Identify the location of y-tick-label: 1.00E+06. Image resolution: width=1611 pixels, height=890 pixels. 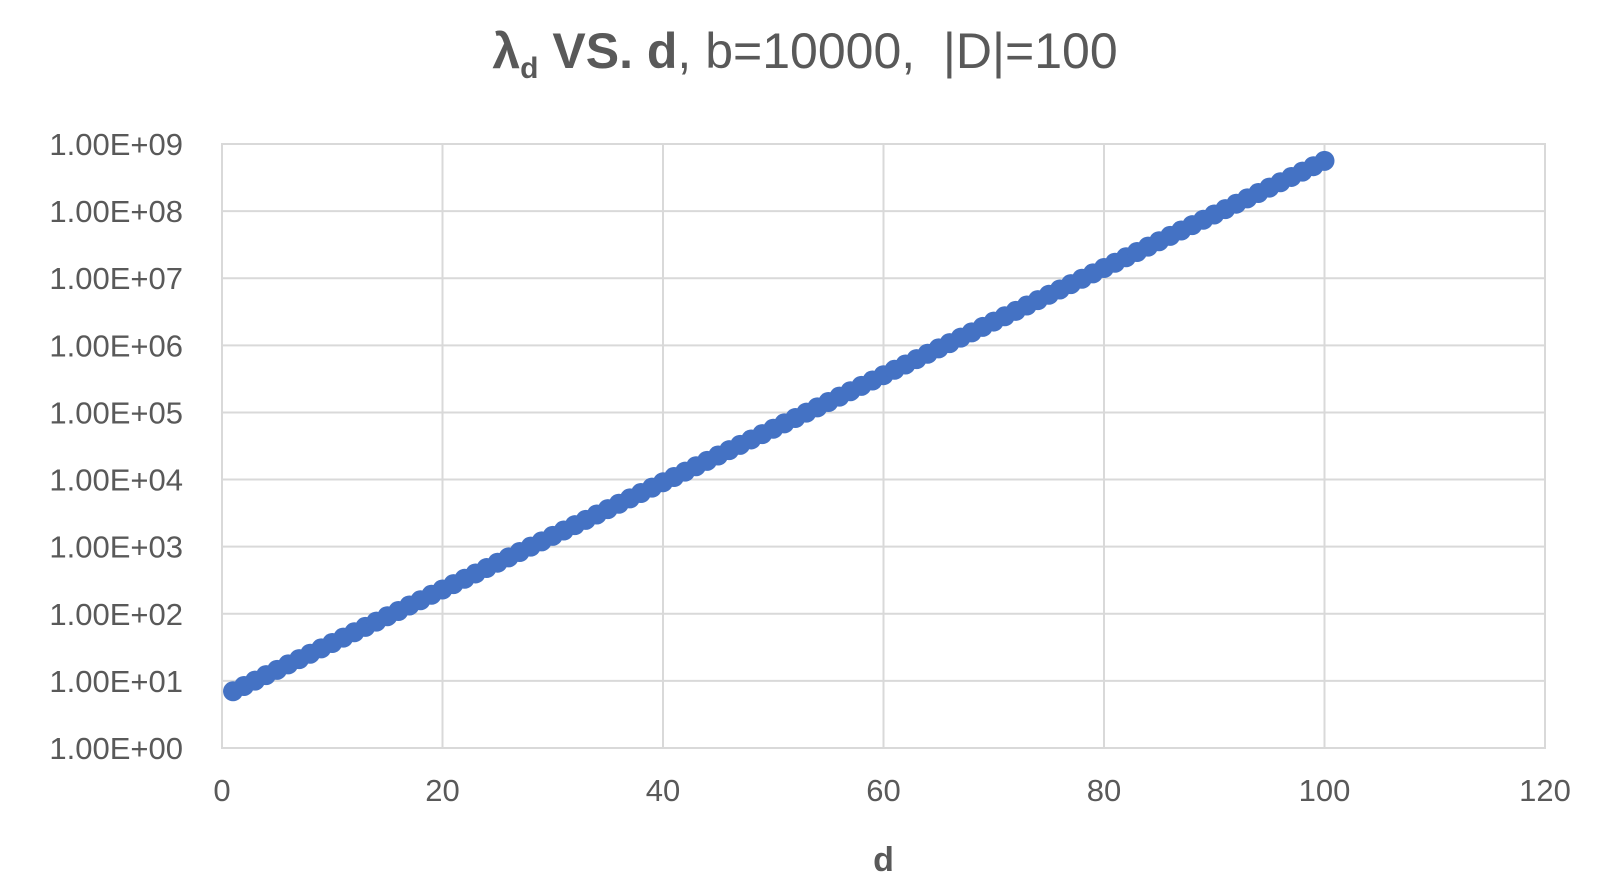
(116, 345).